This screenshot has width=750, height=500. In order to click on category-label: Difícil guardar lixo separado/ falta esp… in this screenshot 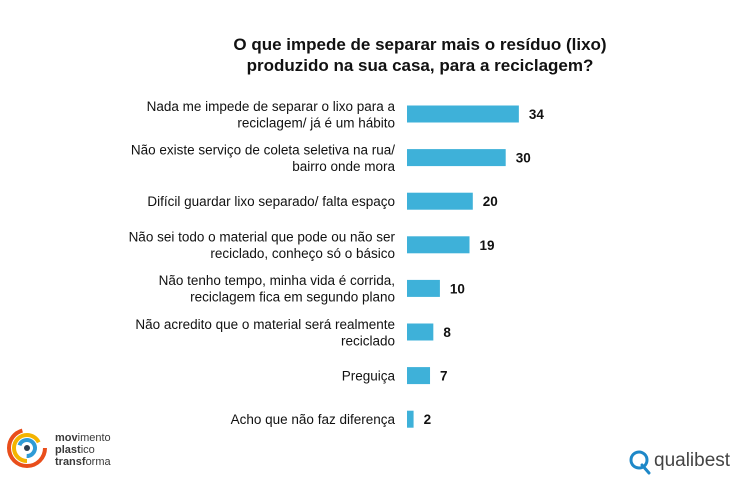, I will do `click(271, 201)`.